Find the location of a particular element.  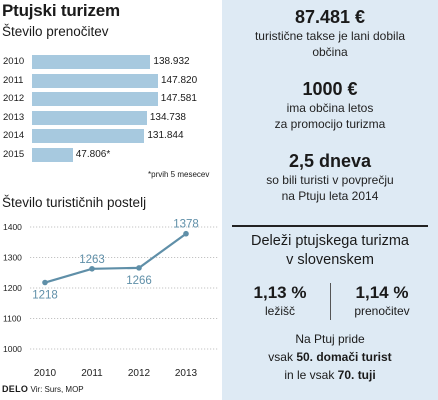

share-separator is located at coordinates (330, 301).